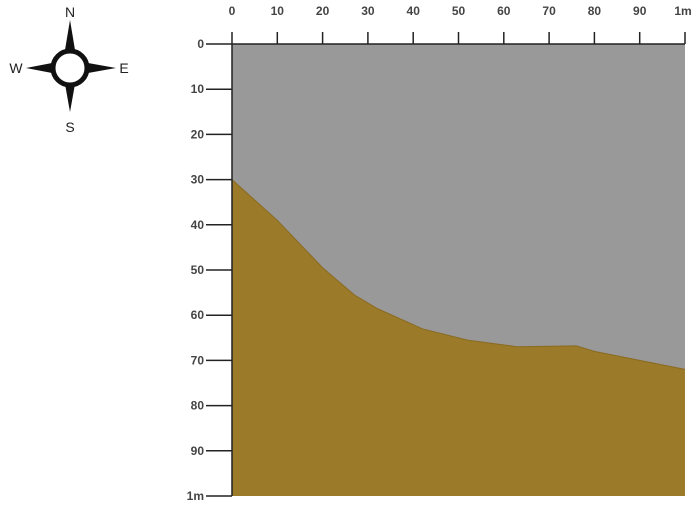 The height and width of the screenshot is (510, 700). I want to click on compass-rose: N S E W, so click(68, 69).